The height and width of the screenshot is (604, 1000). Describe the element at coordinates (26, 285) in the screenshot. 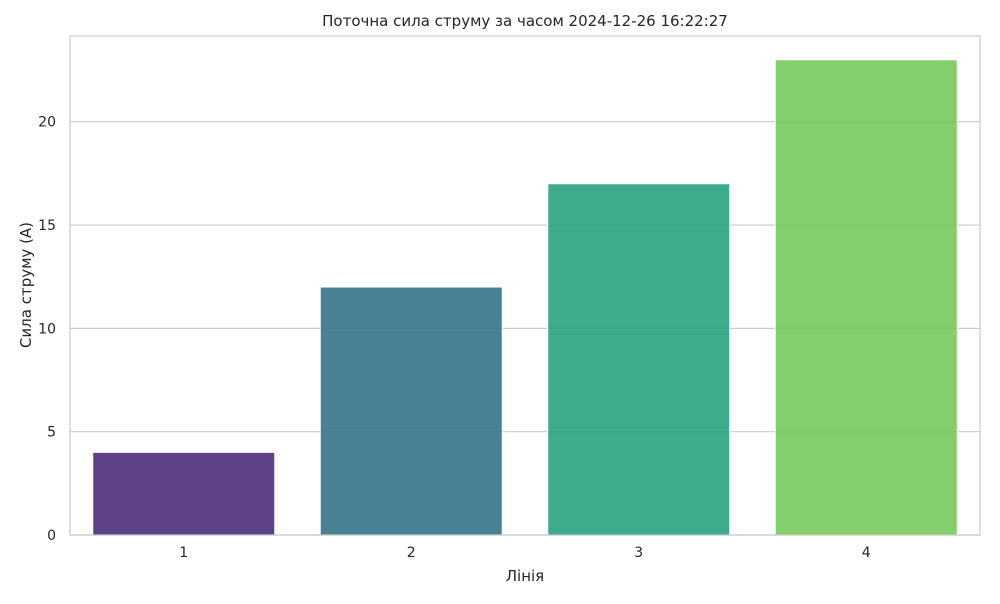

I see `y-axis-label: Сила струму (А)` at that location.